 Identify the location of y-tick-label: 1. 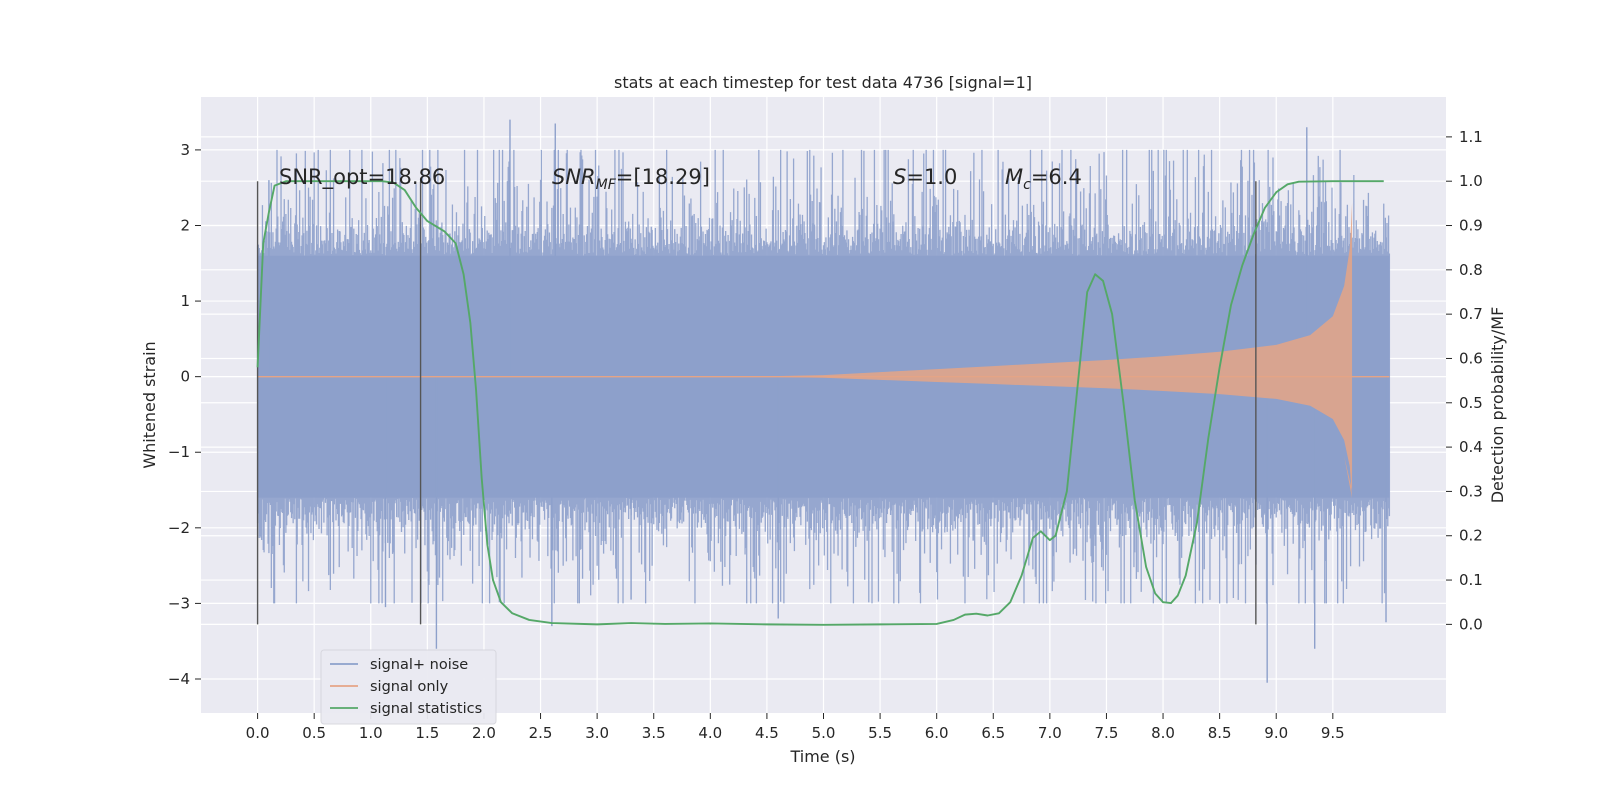
(185, 301).